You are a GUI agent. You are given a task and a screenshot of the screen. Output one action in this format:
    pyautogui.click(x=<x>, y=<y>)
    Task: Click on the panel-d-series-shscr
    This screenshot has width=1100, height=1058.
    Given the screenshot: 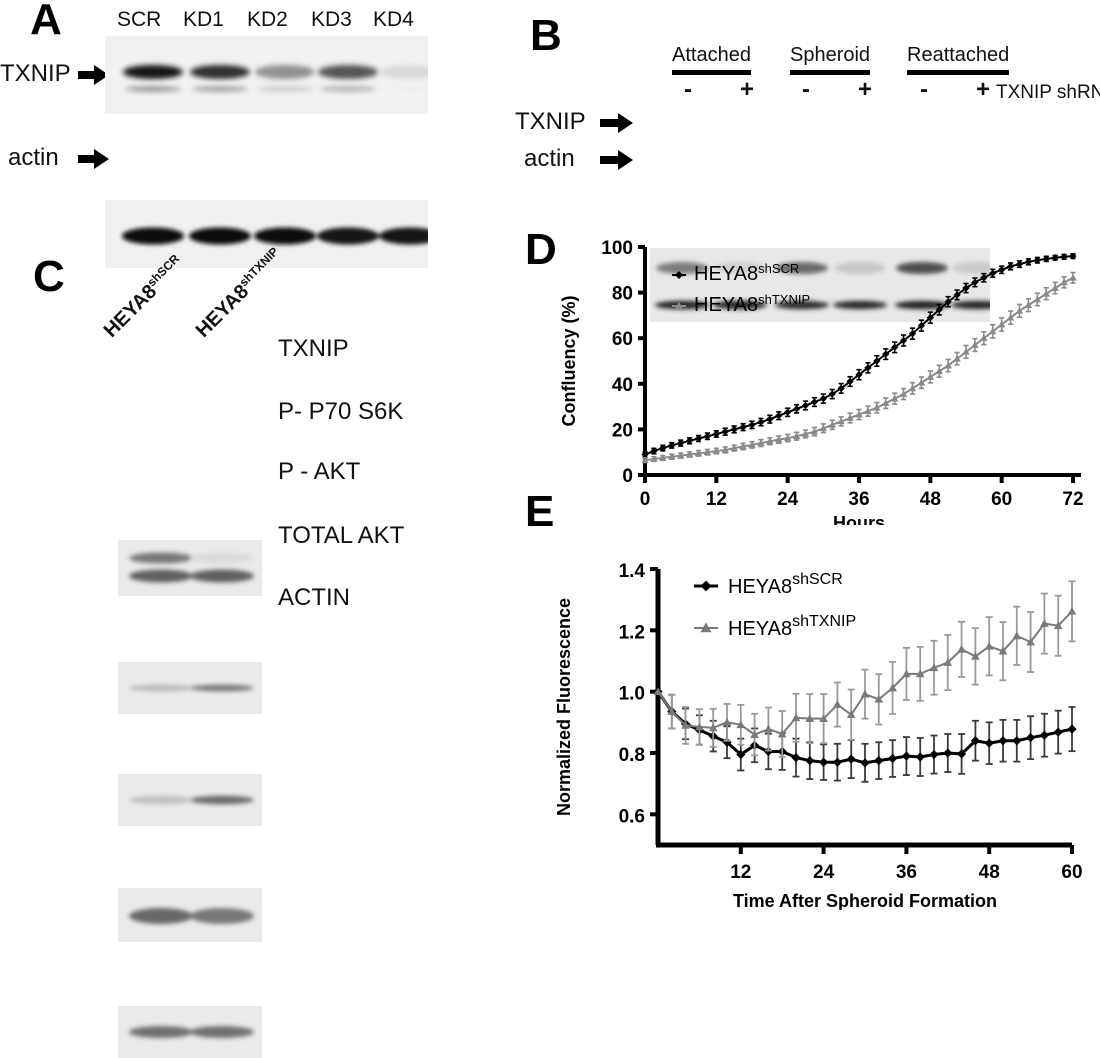 What is the action you would take?
    pyautogui.click(x=859, y=355)
    